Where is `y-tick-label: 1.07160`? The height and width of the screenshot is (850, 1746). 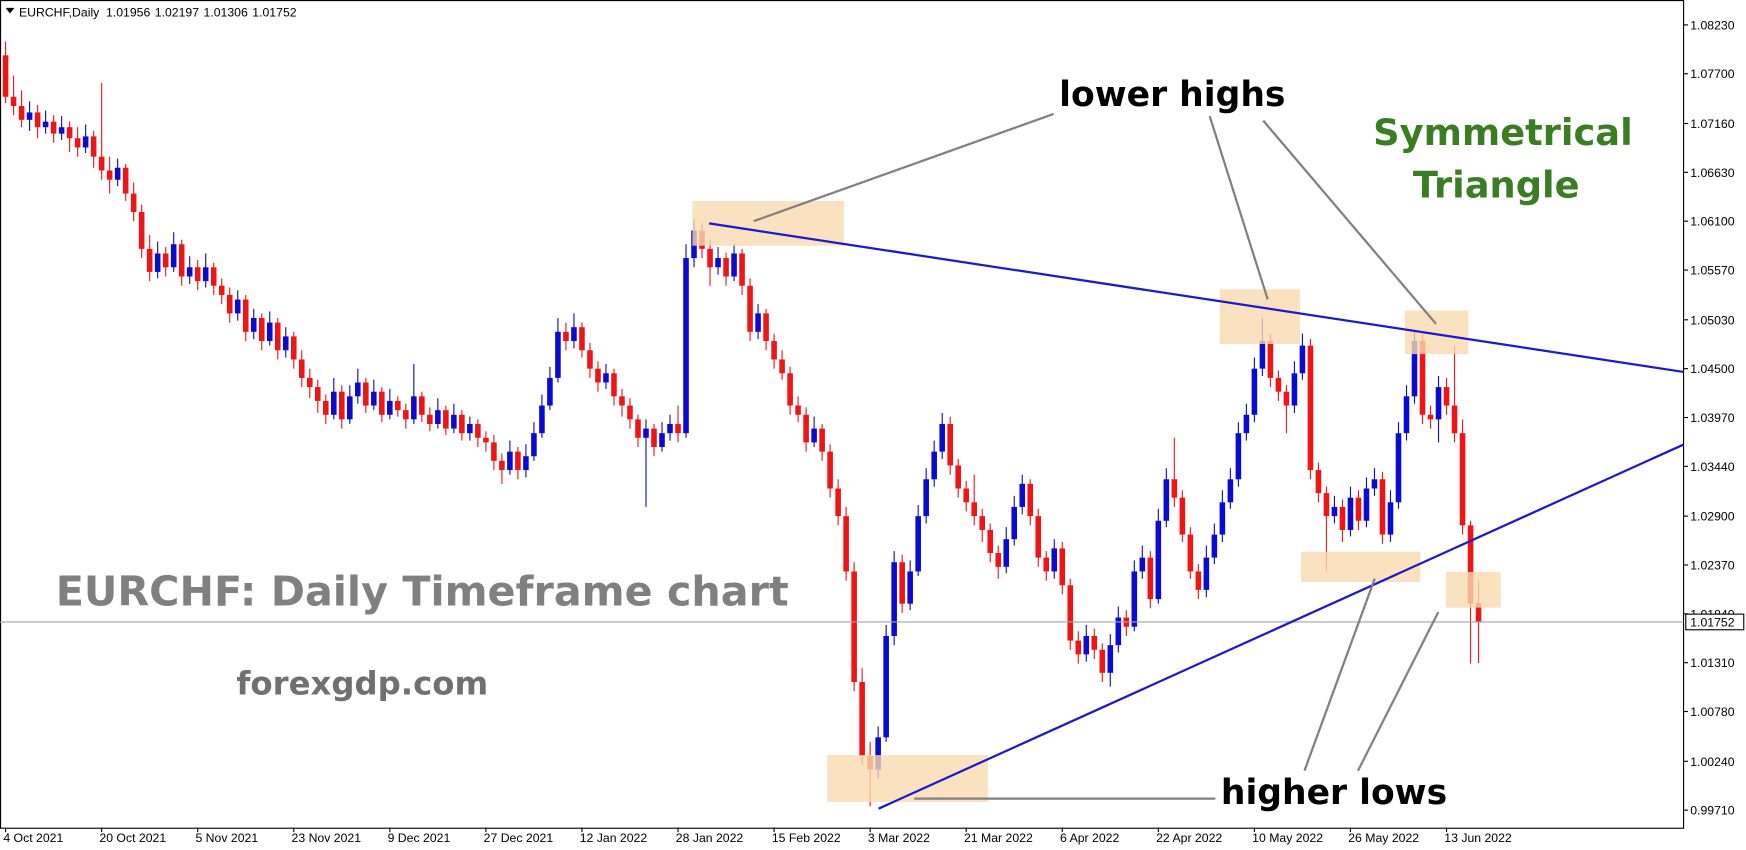 y-tick-label: 1.07160 is located at coordinates (1712, 124).